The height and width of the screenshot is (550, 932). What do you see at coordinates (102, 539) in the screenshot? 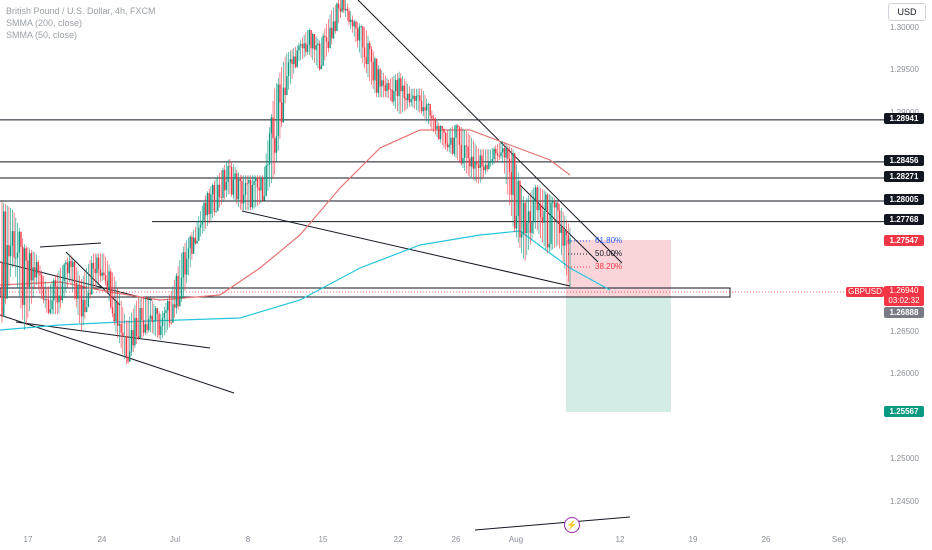
I see `x-tick: 24` at bounding box center [102, 539].